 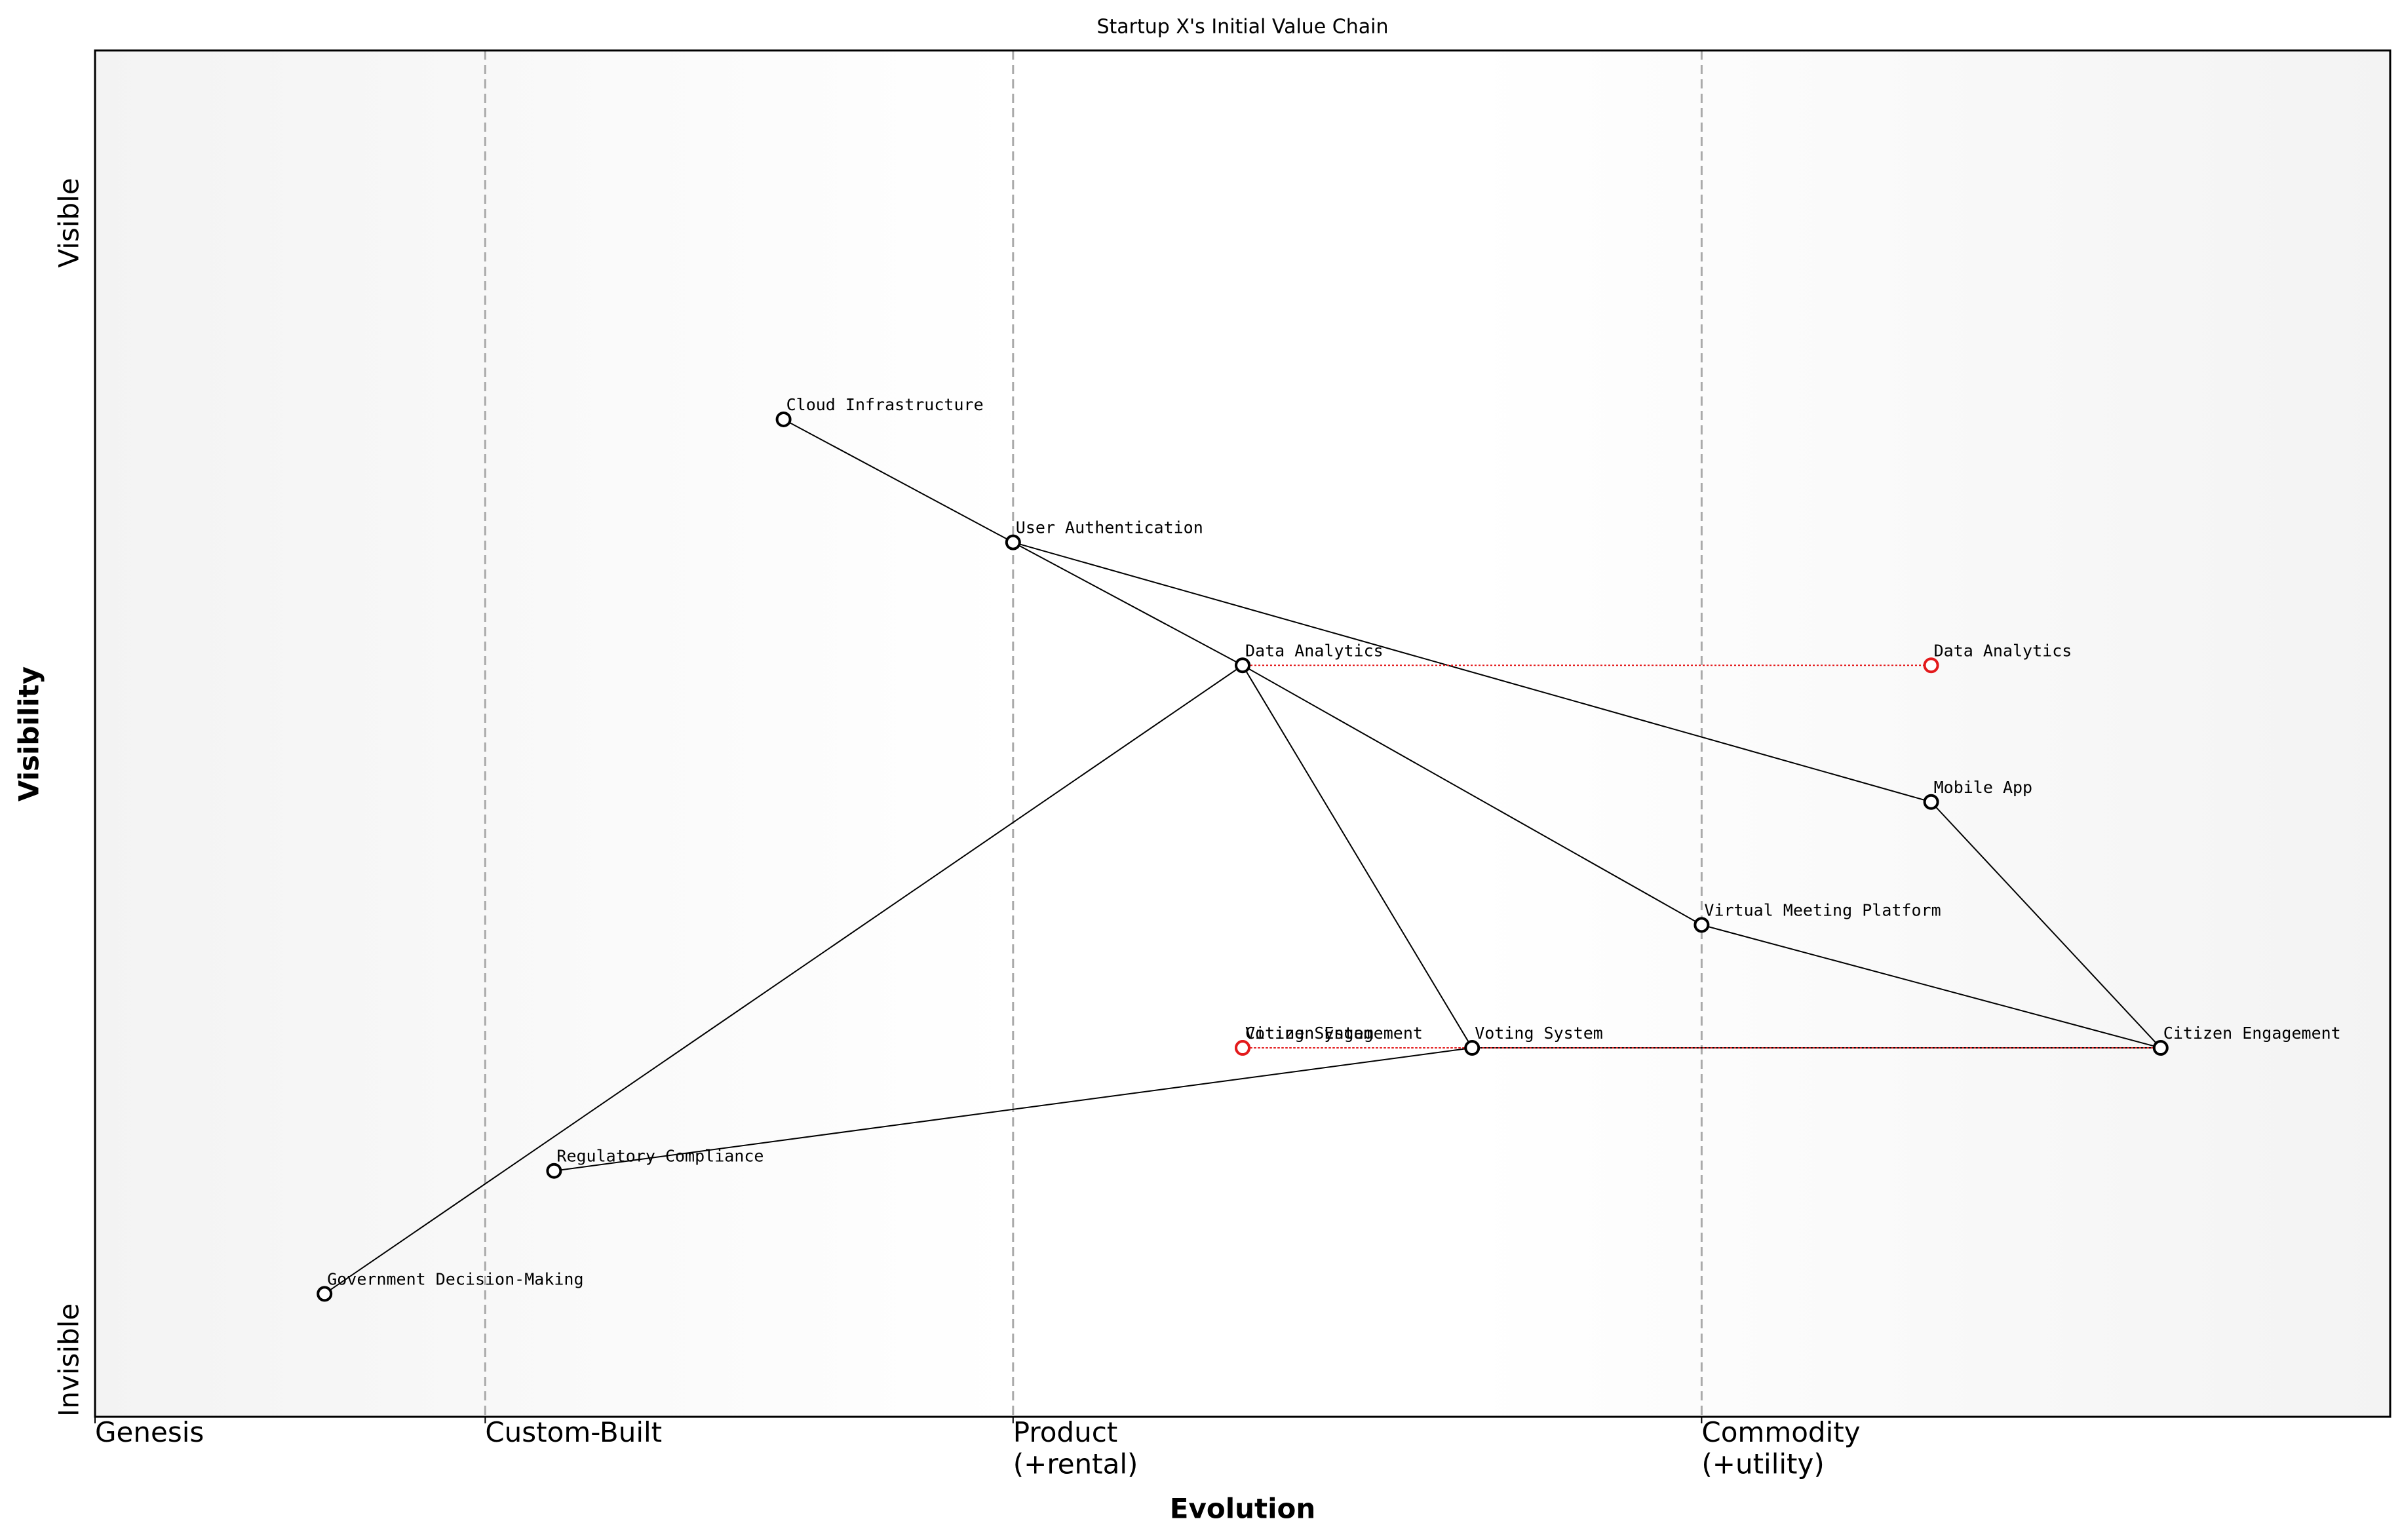 What do you see at coordinates (69, 222) in the screenshot?
I see `y-end-label: Visible` at bounding box center [69, 222].